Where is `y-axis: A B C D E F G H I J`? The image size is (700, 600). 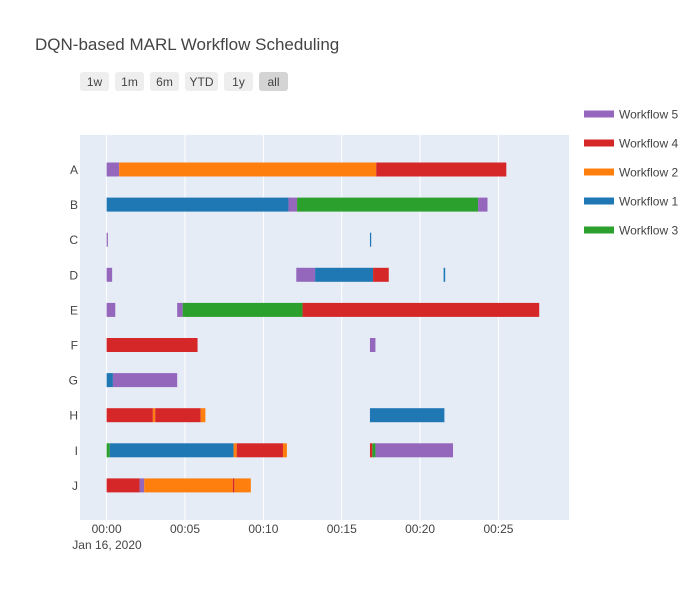 y-axis: A B C D E F G H I J is located at coordinates (74, 328).